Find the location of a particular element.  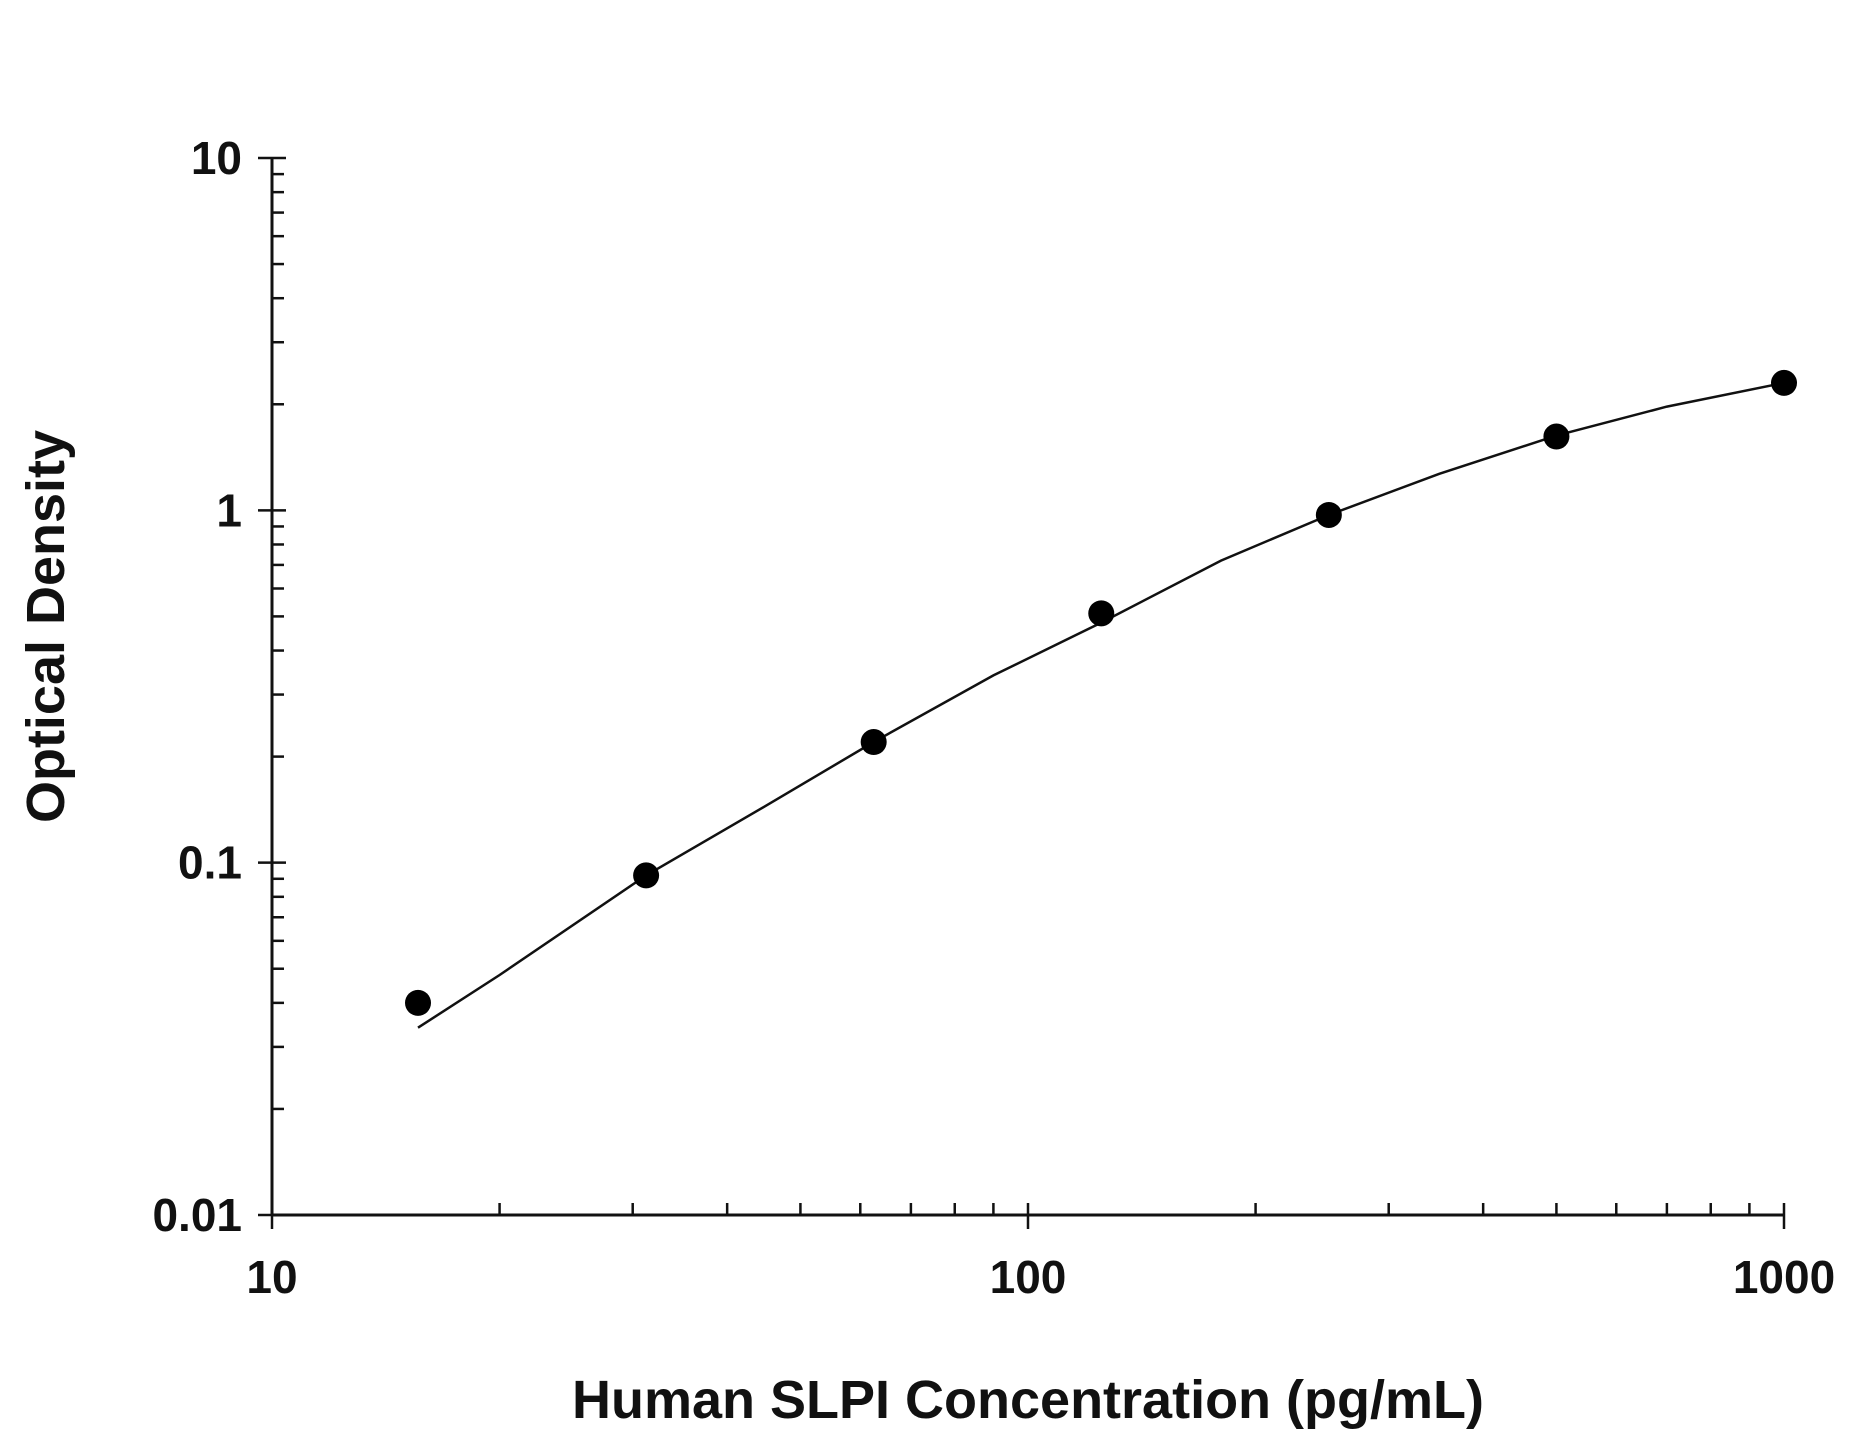

y-axis-title: Optical Density is located at coordinates (46, 626).